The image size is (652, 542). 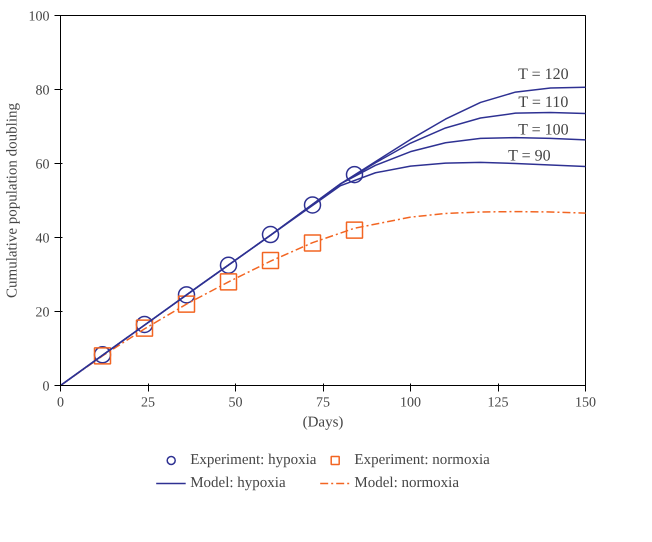 What do you see at coordinates (585, 403) in the screenshot?
I see `x-tick-label: 150` at bounding box center [585, 403].